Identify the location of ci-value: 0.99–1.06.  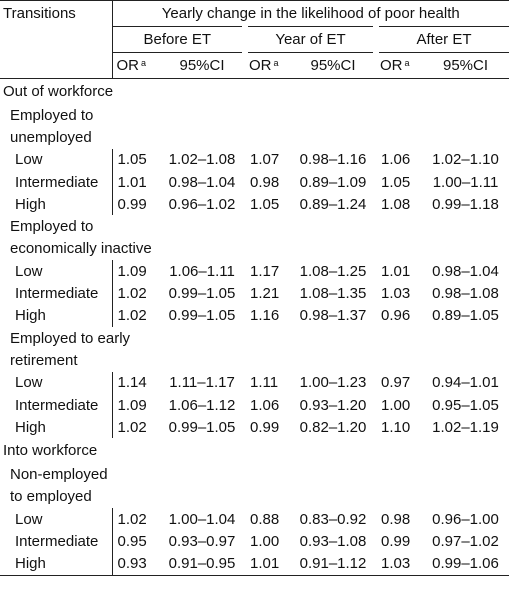
(465, 564).